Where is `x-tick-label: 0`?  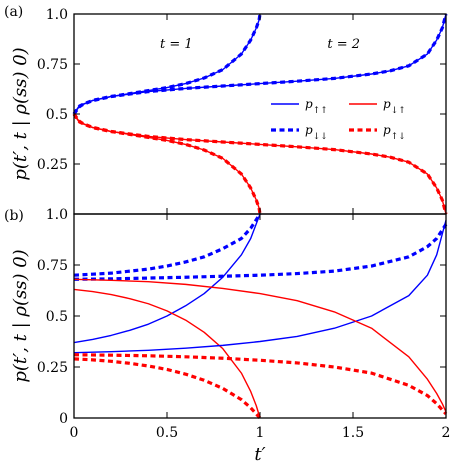
x-tick-label: 0 is located at coordinates (74, 433).